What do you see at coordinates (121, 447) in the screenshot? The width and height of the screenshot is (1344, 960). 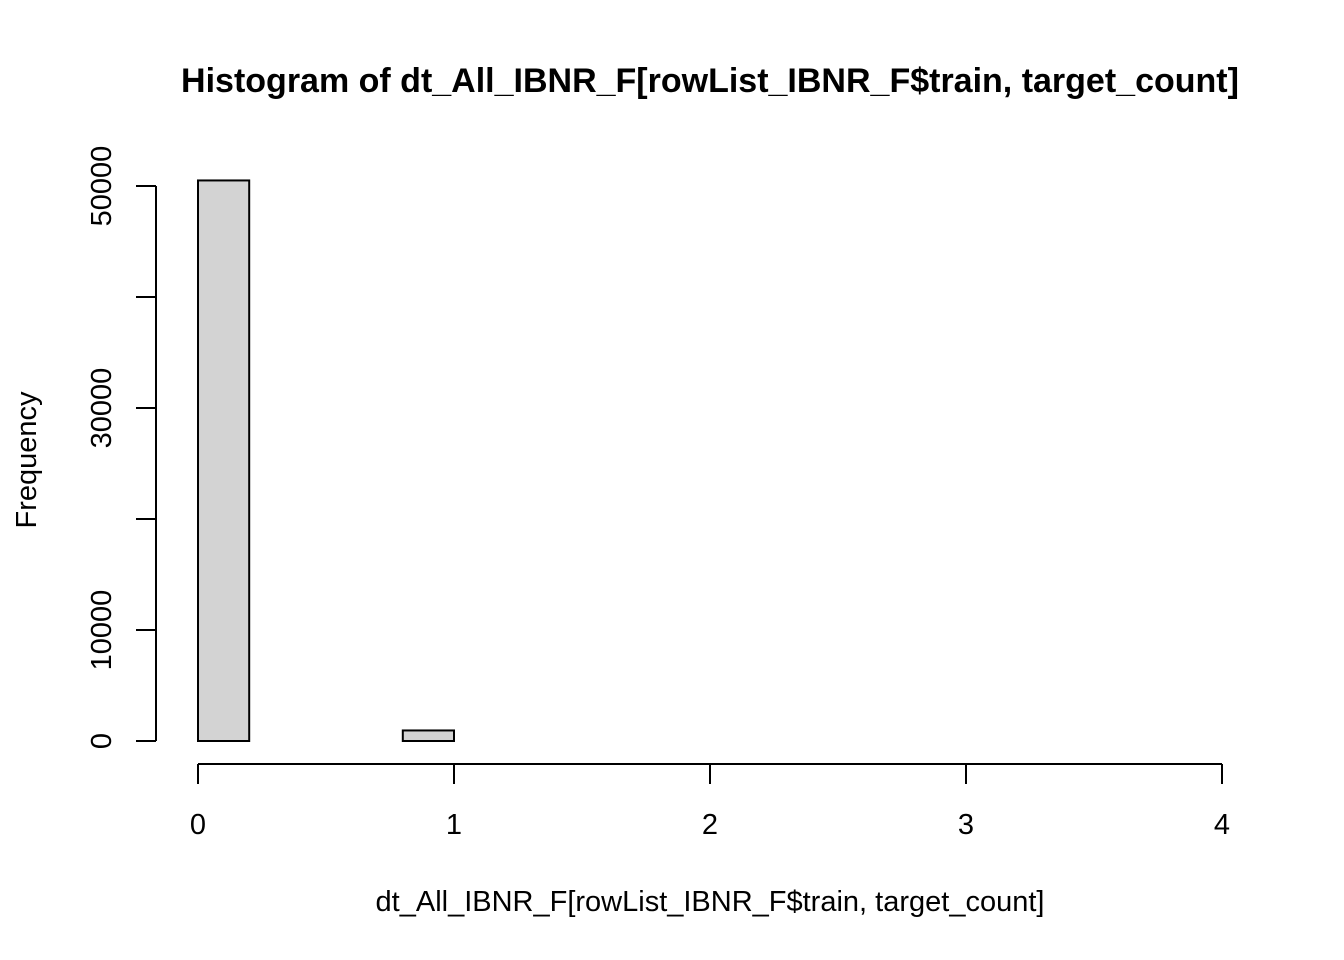 I see `y-axis: 0 10000 30000 50000` at bounding box center [121, 447].